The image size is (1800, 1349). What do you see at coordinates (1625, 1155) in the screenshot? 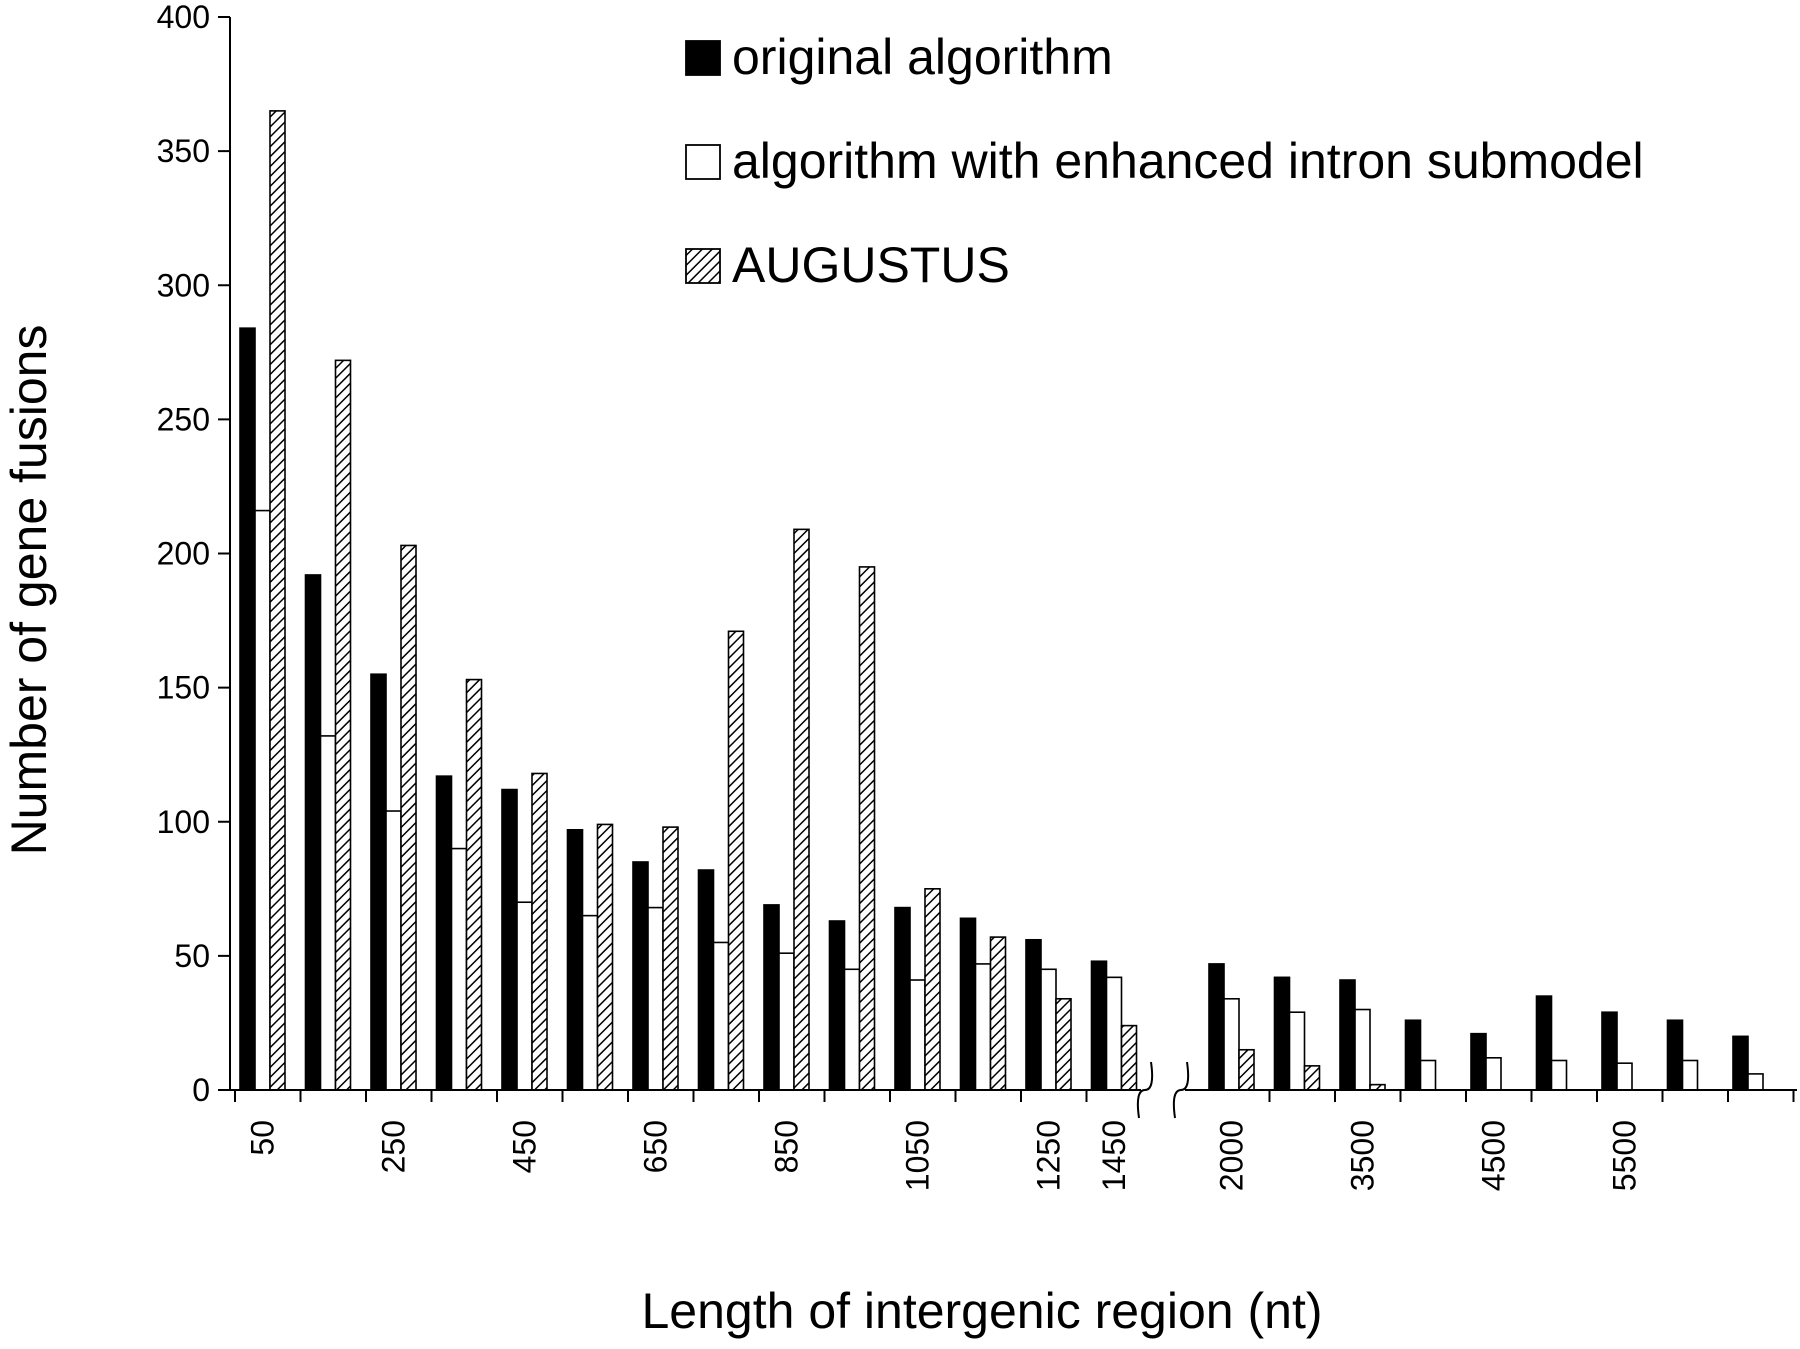
I see `x-tick-label-5500: 5500` at bounding box center [1625, 1155].